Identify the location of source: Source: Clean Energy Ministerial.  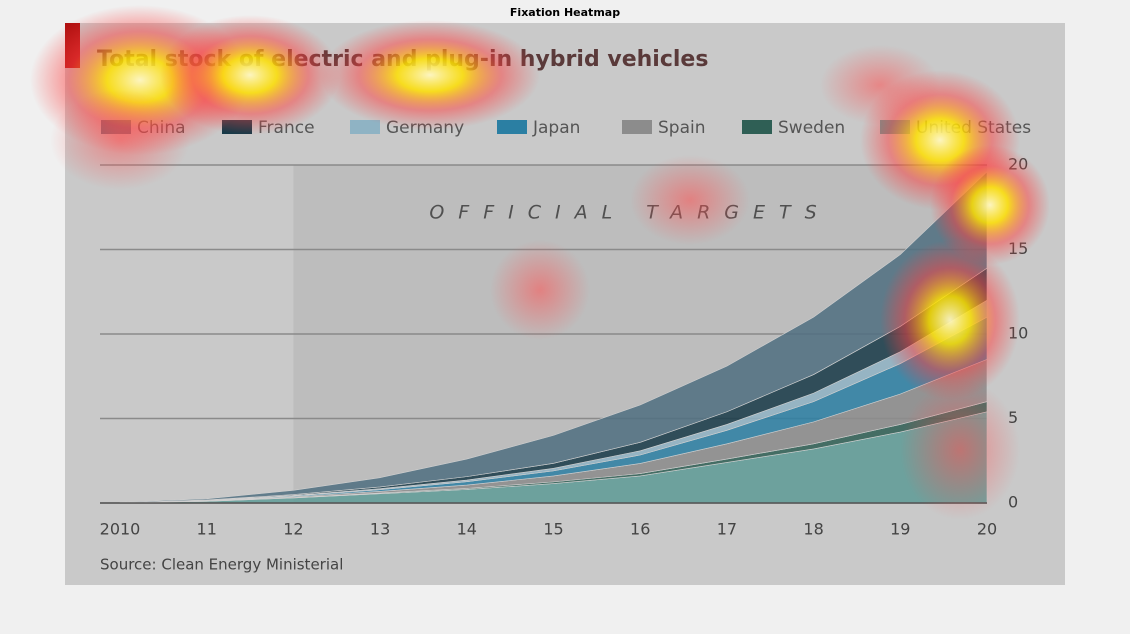
(221, 565).